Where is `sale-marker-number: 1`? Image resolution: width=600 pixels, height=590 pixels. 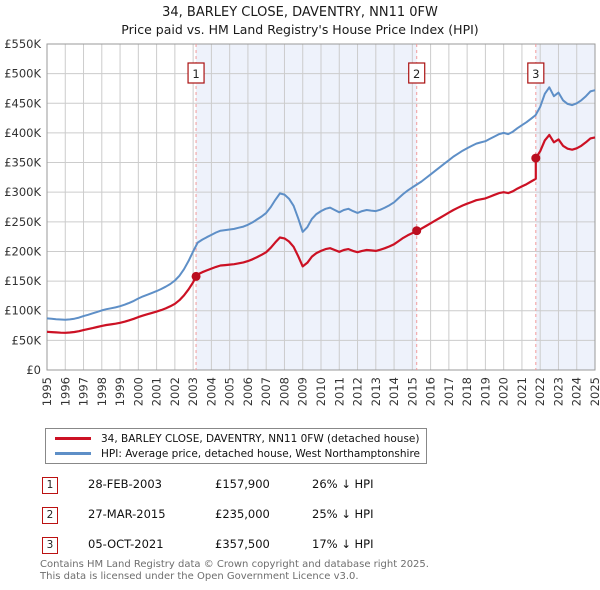 sale-marker-number: 1 is located at coordinates (195, 74).